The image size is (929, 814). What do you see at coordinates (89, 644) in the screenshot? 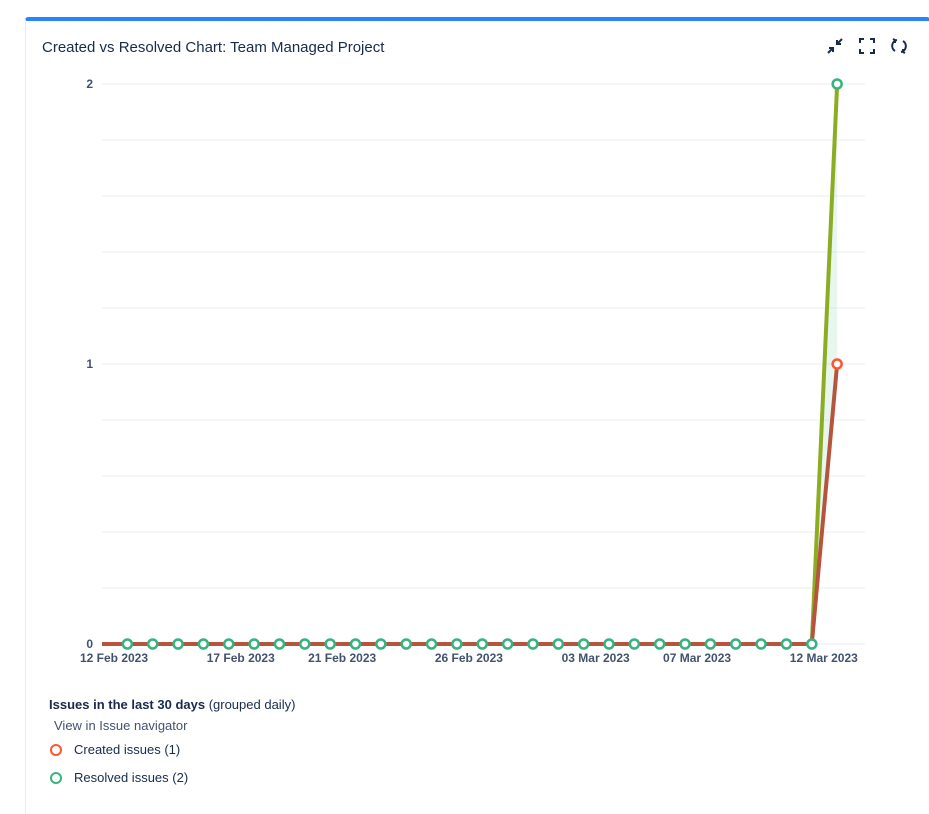
I see `y-tick-label: 0` at bounding box center [89, 644].